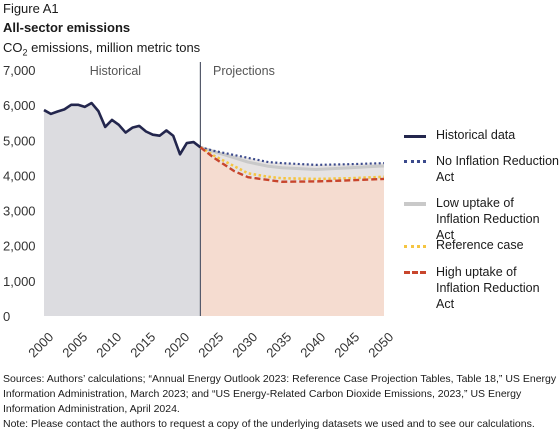  Describe the element at coordinates (278, 344) in the screenshot. I see `x-tick-label-2035: 2035` at that location.